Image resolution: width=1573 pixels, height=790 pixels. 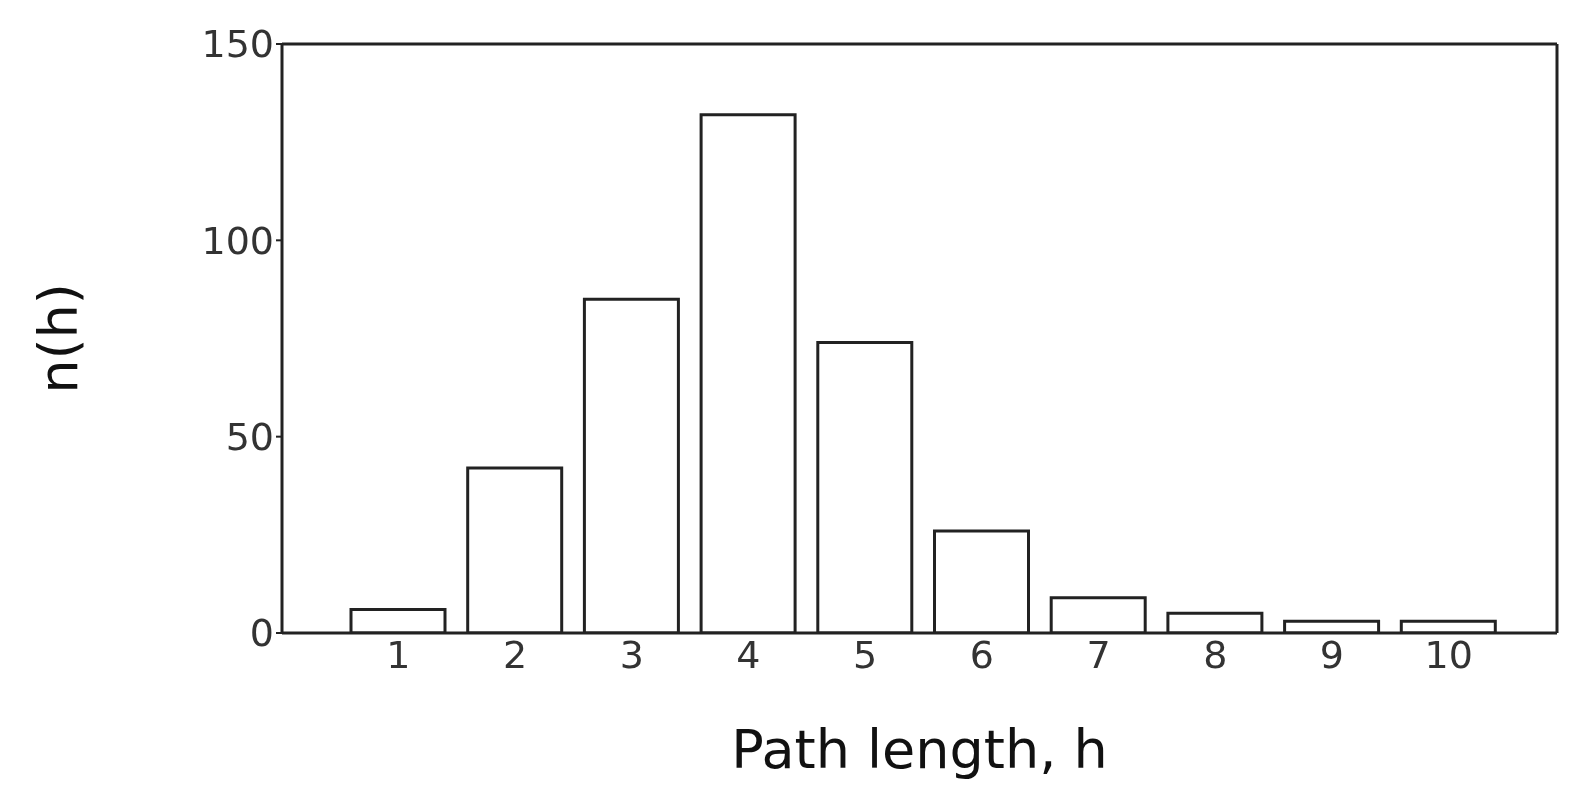 What do you see at coordinates (261, 633) in the screenshot?
I see `y-tick-label: 0` at bounding box center [261, 633].